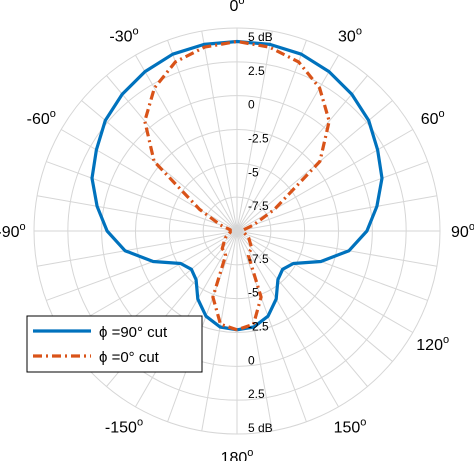  I want to click on angle-tick-label: 90o, so click(462, 231).